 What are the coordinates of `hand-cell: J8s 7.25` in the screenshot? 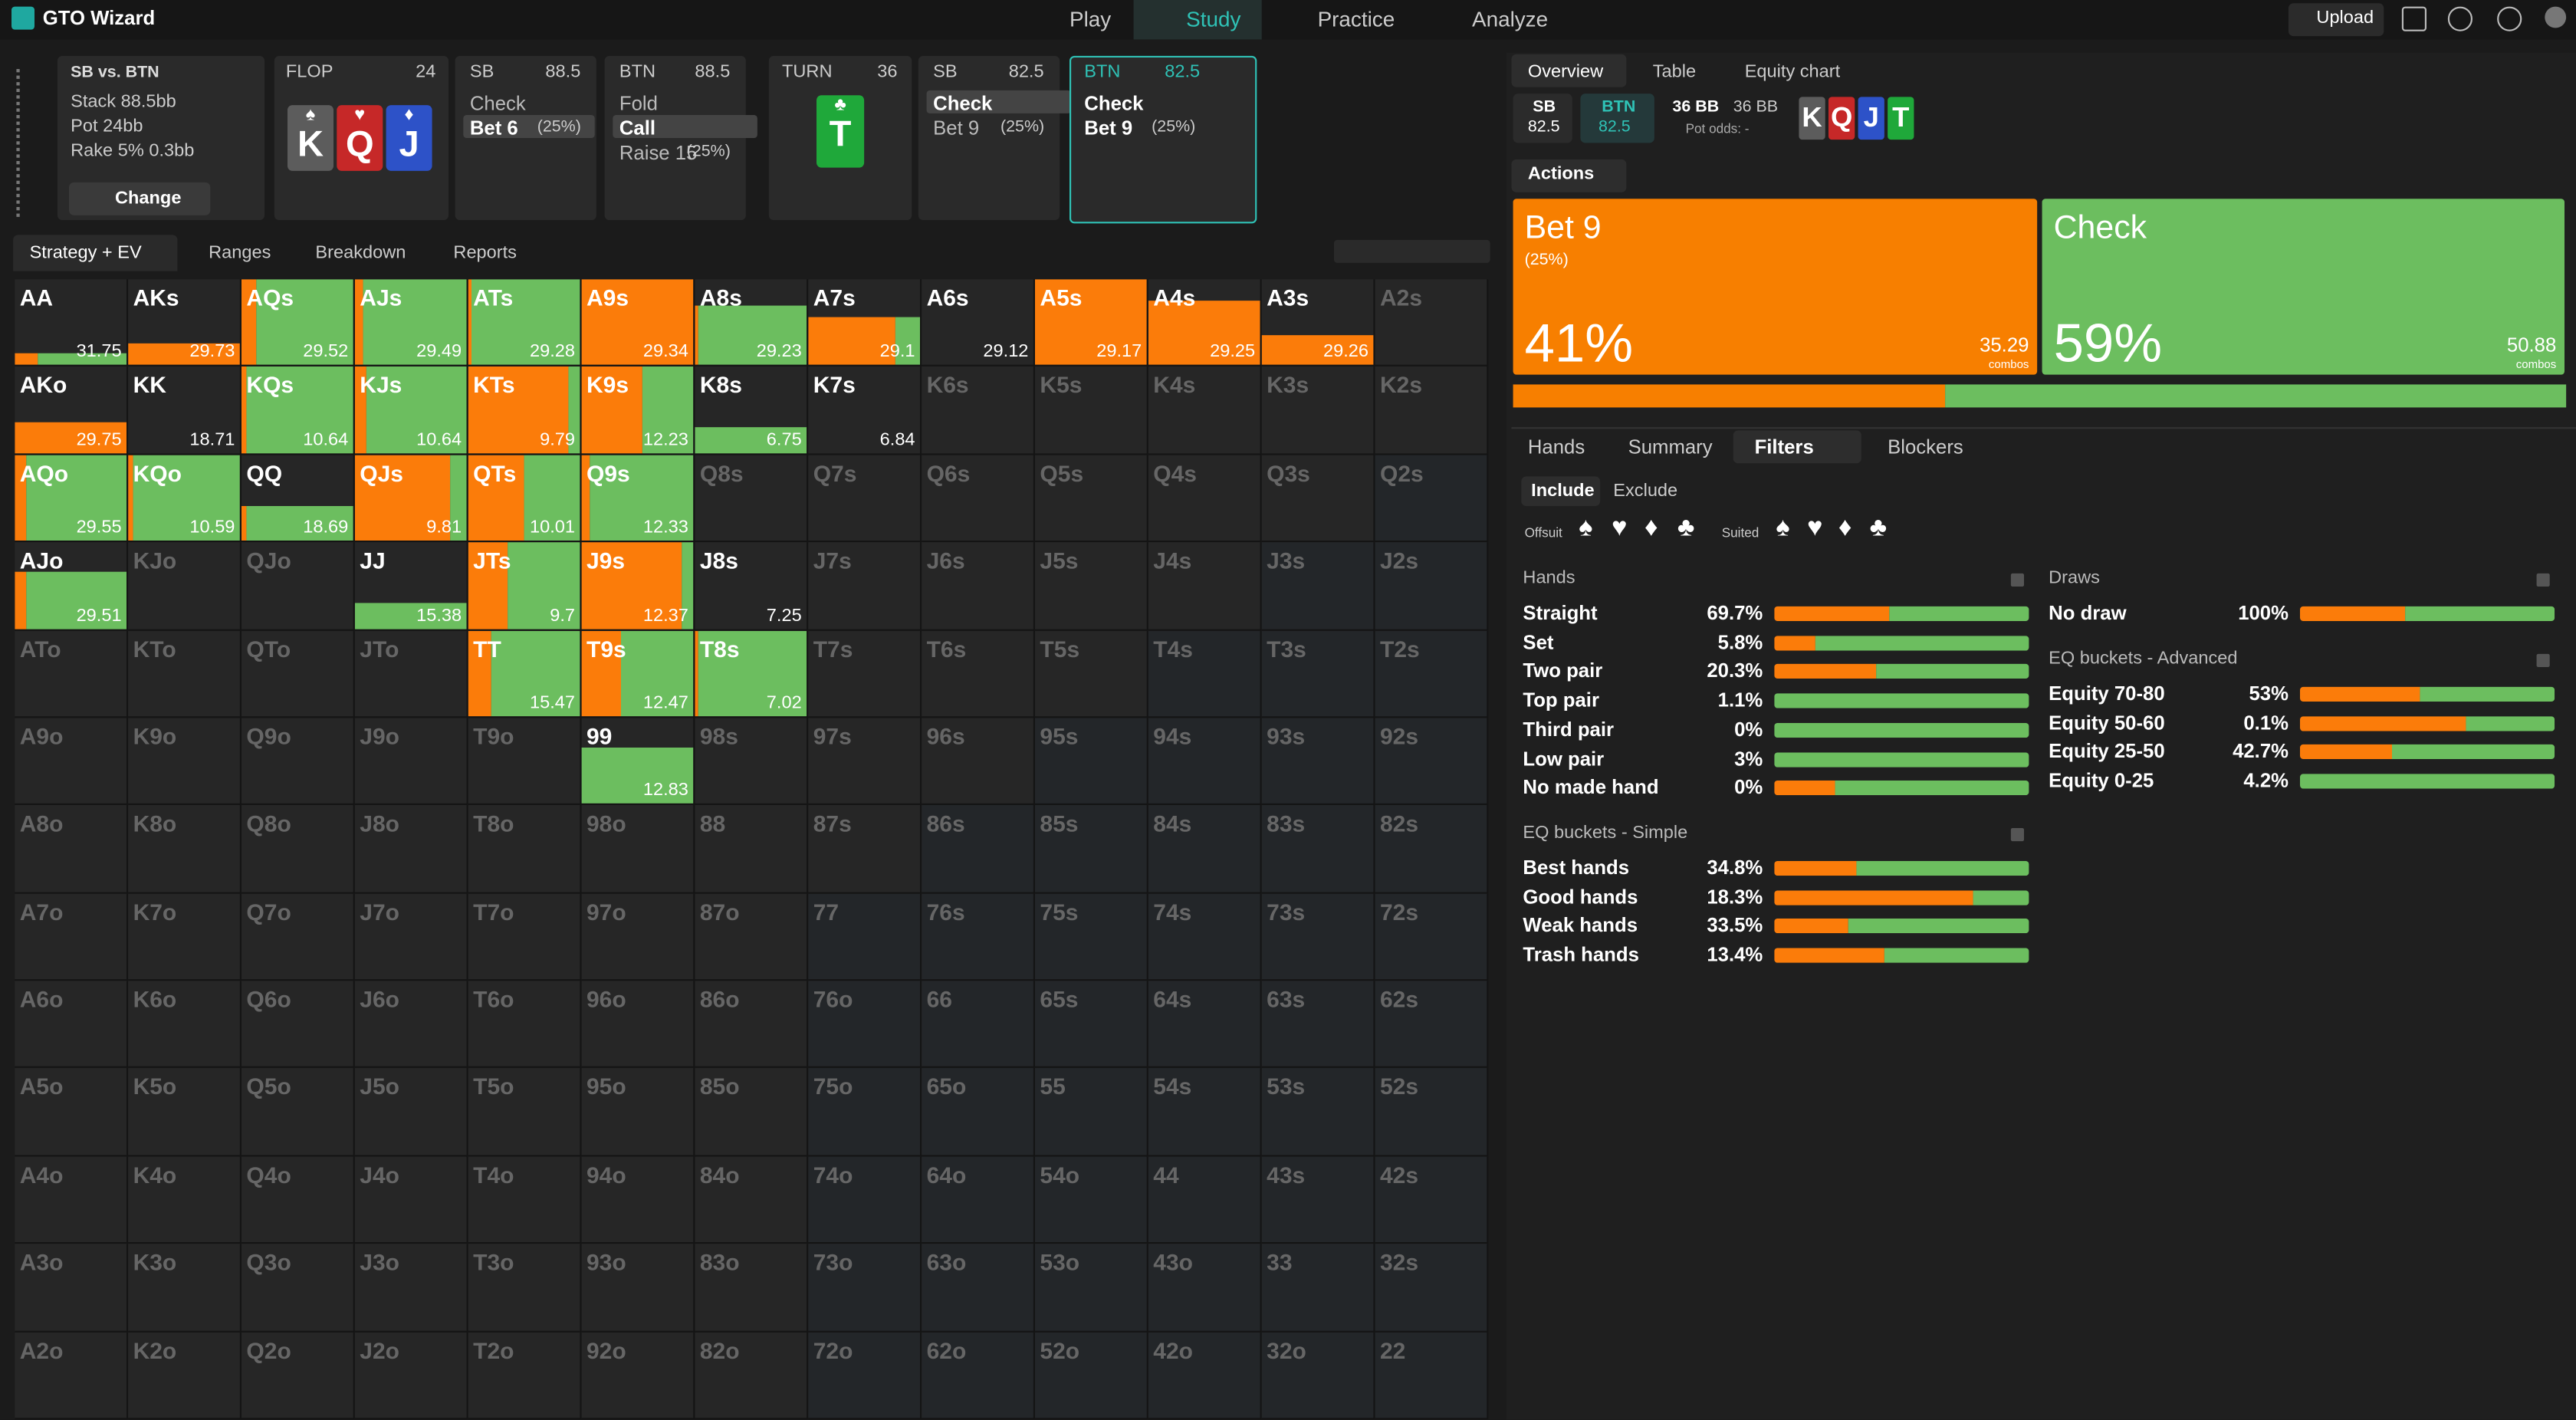 It's located at (752, 586).